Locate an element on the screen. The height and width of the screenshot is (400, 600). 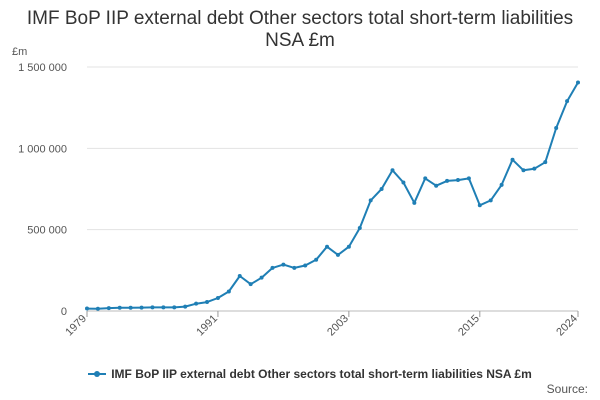
y-tick-label: 1 500 000 is located at coordinates (42, 68).